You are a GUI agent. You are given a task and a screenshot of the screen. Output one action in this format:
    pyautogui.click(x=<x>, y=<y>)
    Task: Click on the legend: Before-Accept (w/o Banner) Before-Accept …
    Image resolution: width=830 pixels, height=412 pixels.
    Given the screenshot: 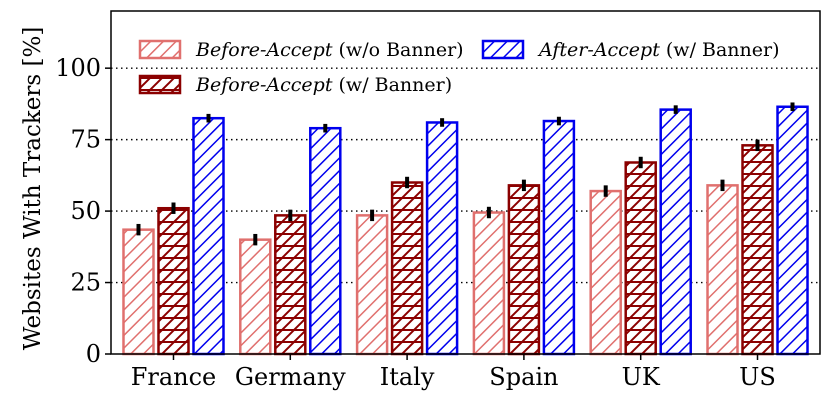 What is the action you would take?
    pyautogui.click(x=459, y=67)
    